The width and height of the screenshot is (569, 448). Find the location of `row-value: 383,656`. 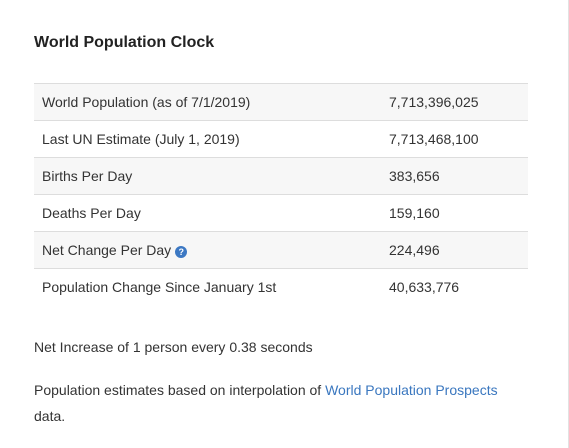

row-value: 383,656 is located at coordinates (454, 176).